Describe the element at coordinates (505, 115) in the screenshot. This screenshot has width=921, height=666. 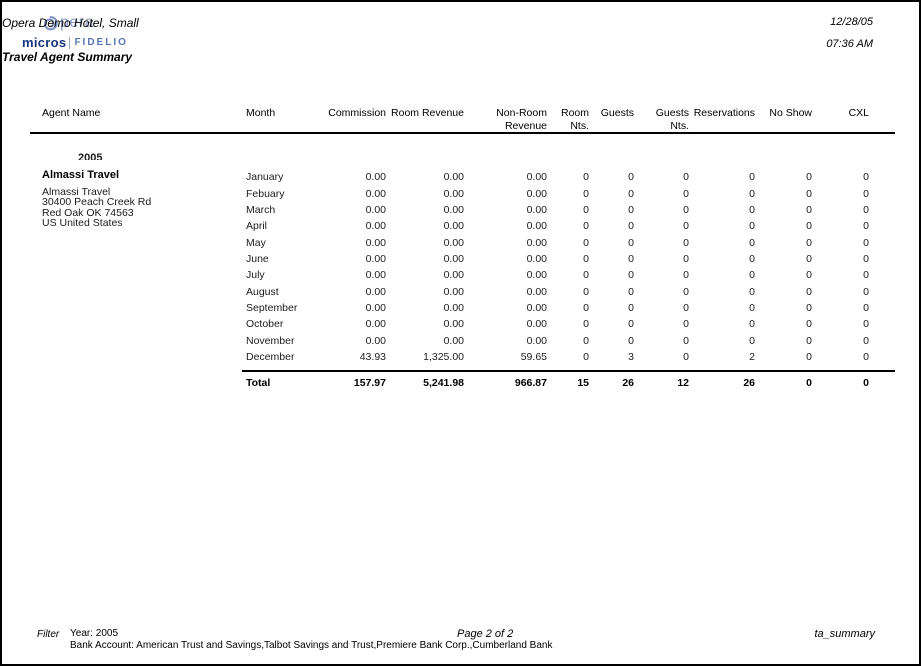
I see `header-non-room-revenue: Non-Room Revenue` at that location.